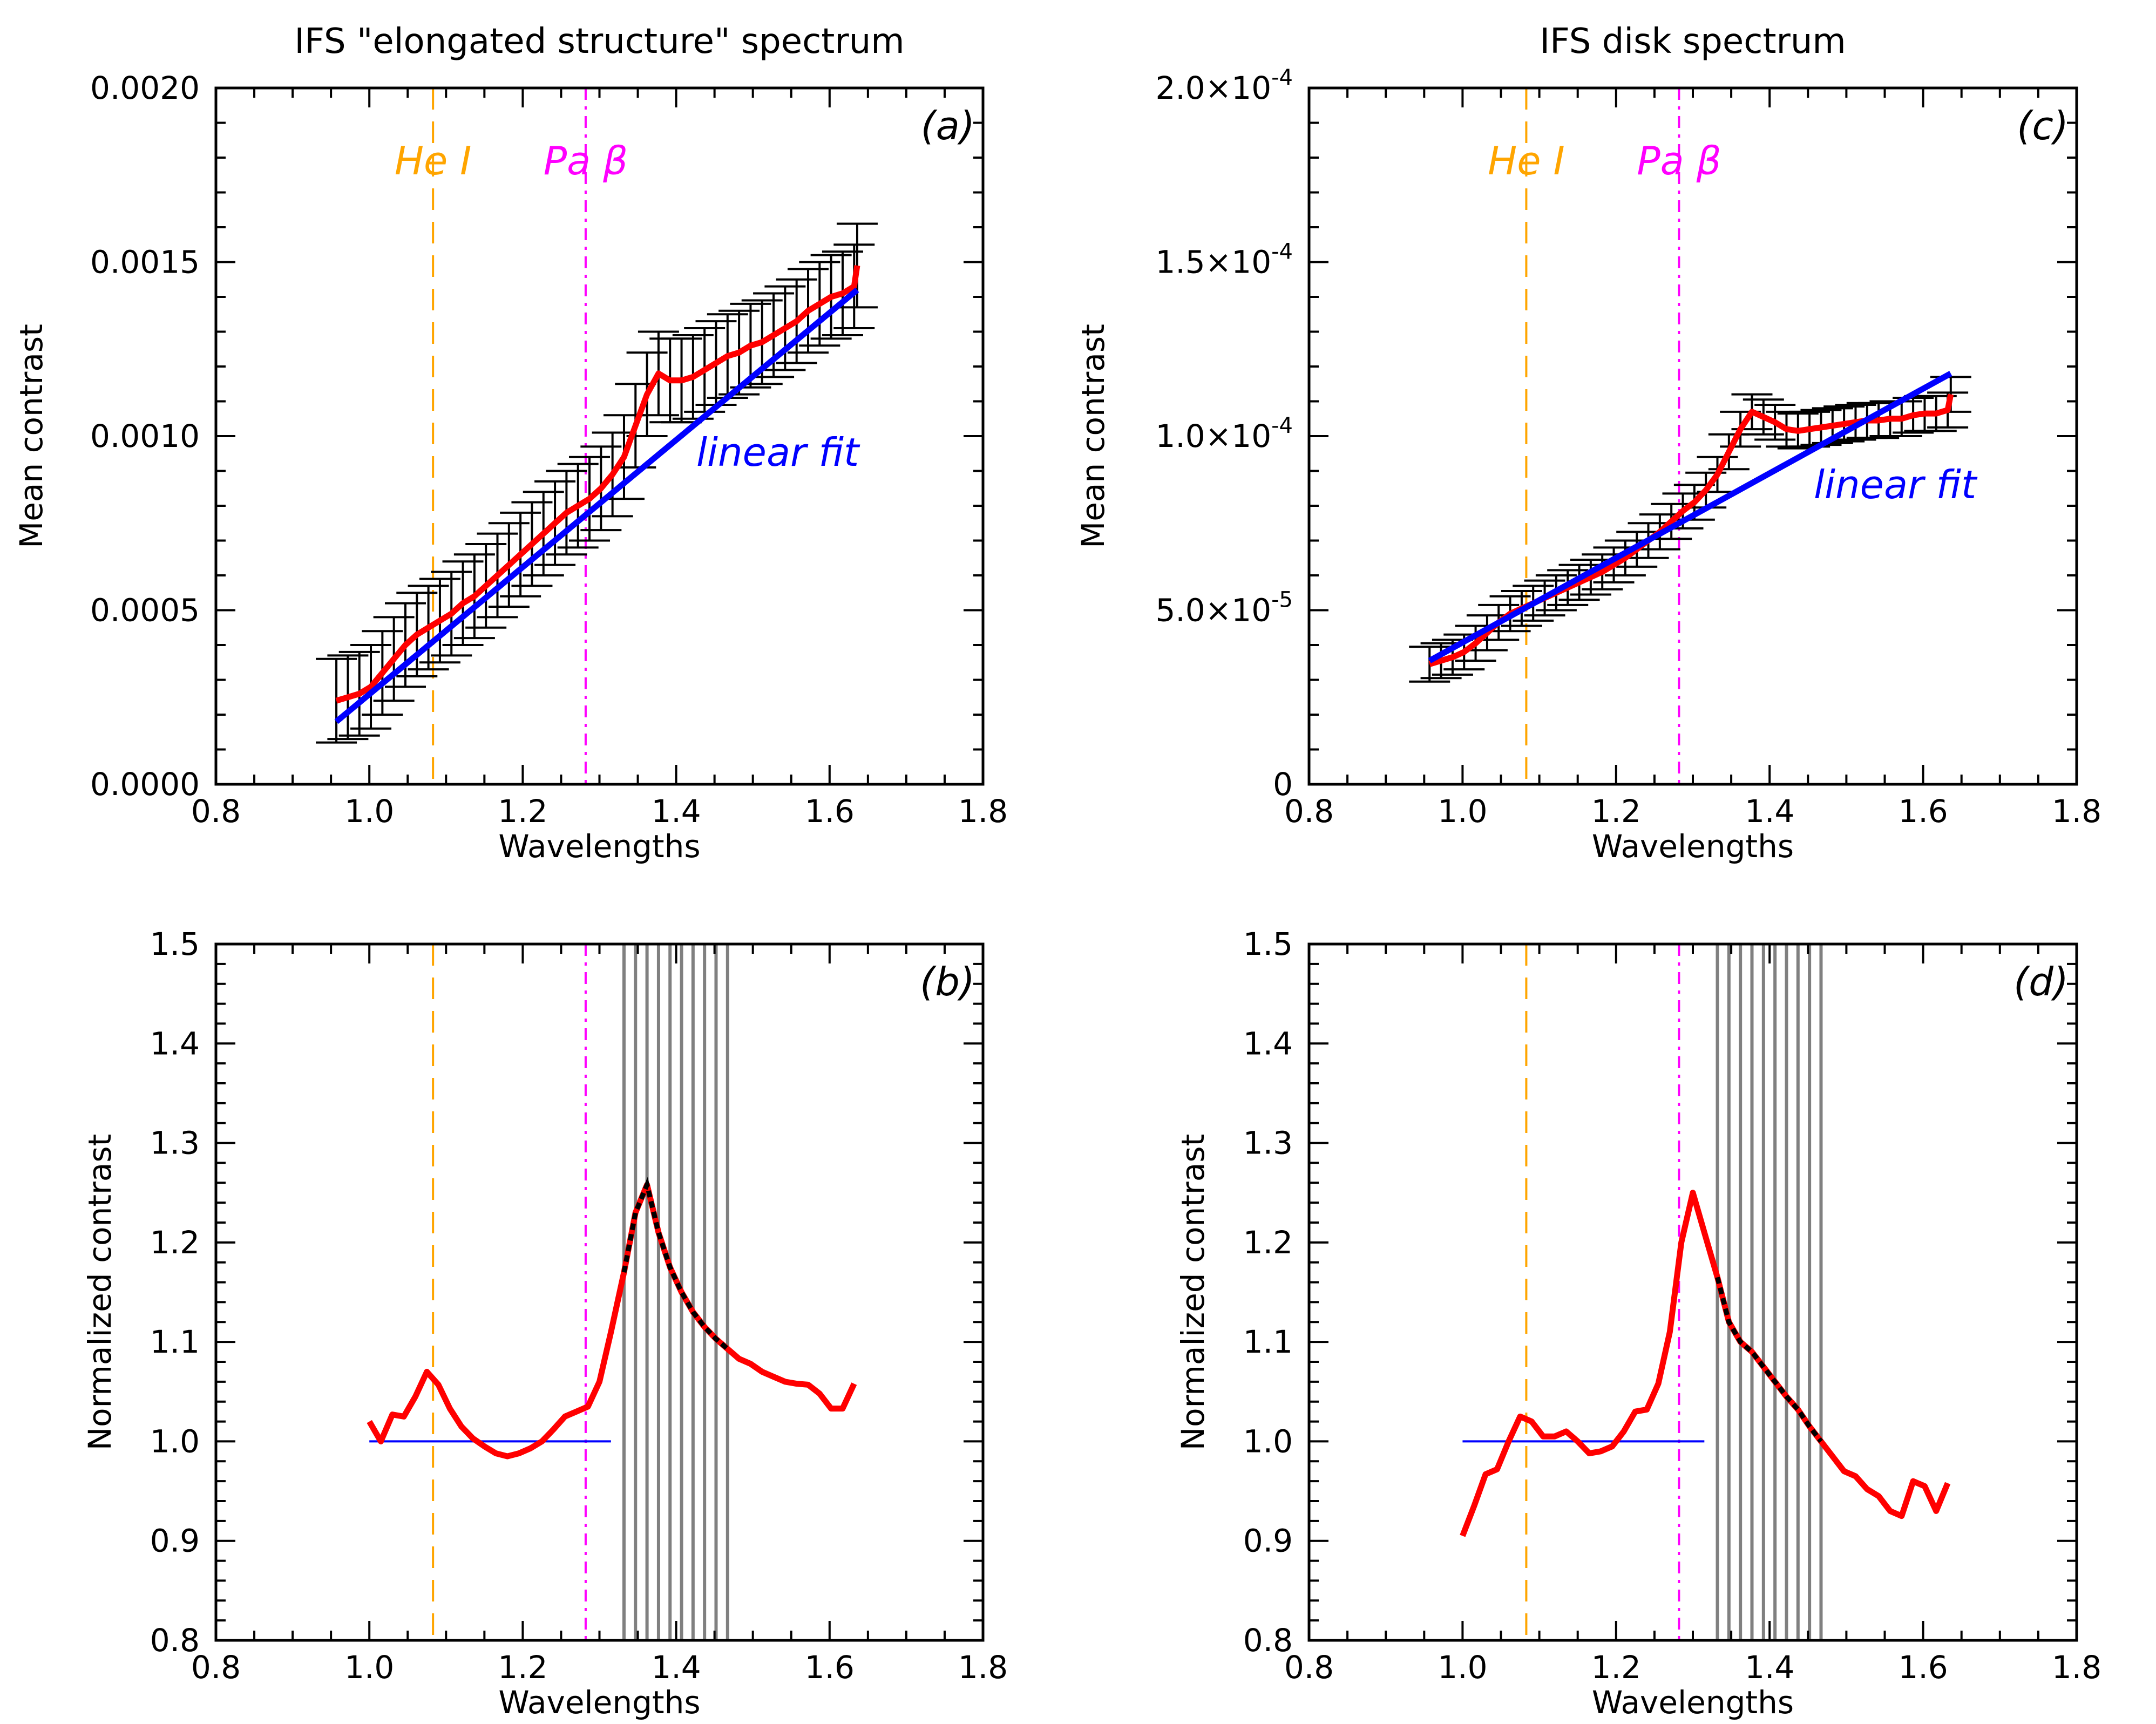 Image resolution: width=2156 pixels, height=1724 pixels. I want to click on y-tick-label: 1.0×10⁻⁴, so click(1224, 433).